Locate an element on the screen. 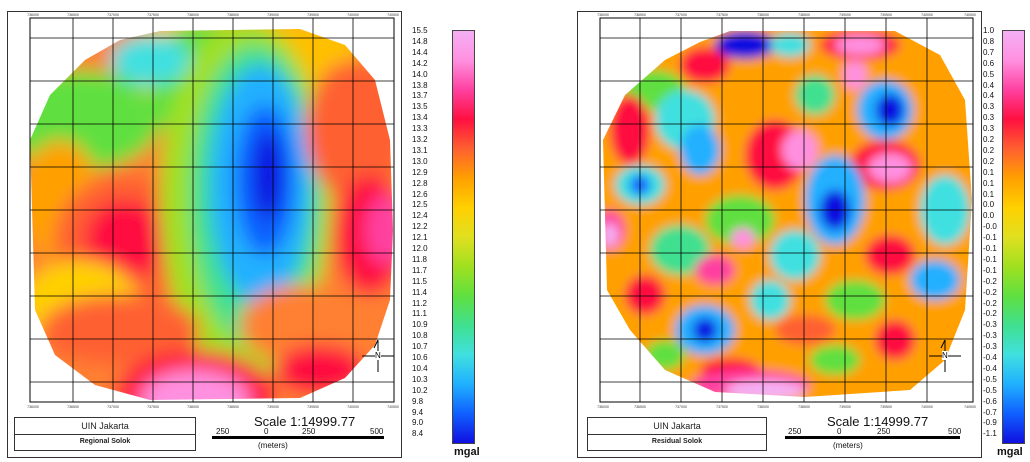 The image size is (1030, 462). legend-value-label: -0.9 is located at coordinates (990, 423).